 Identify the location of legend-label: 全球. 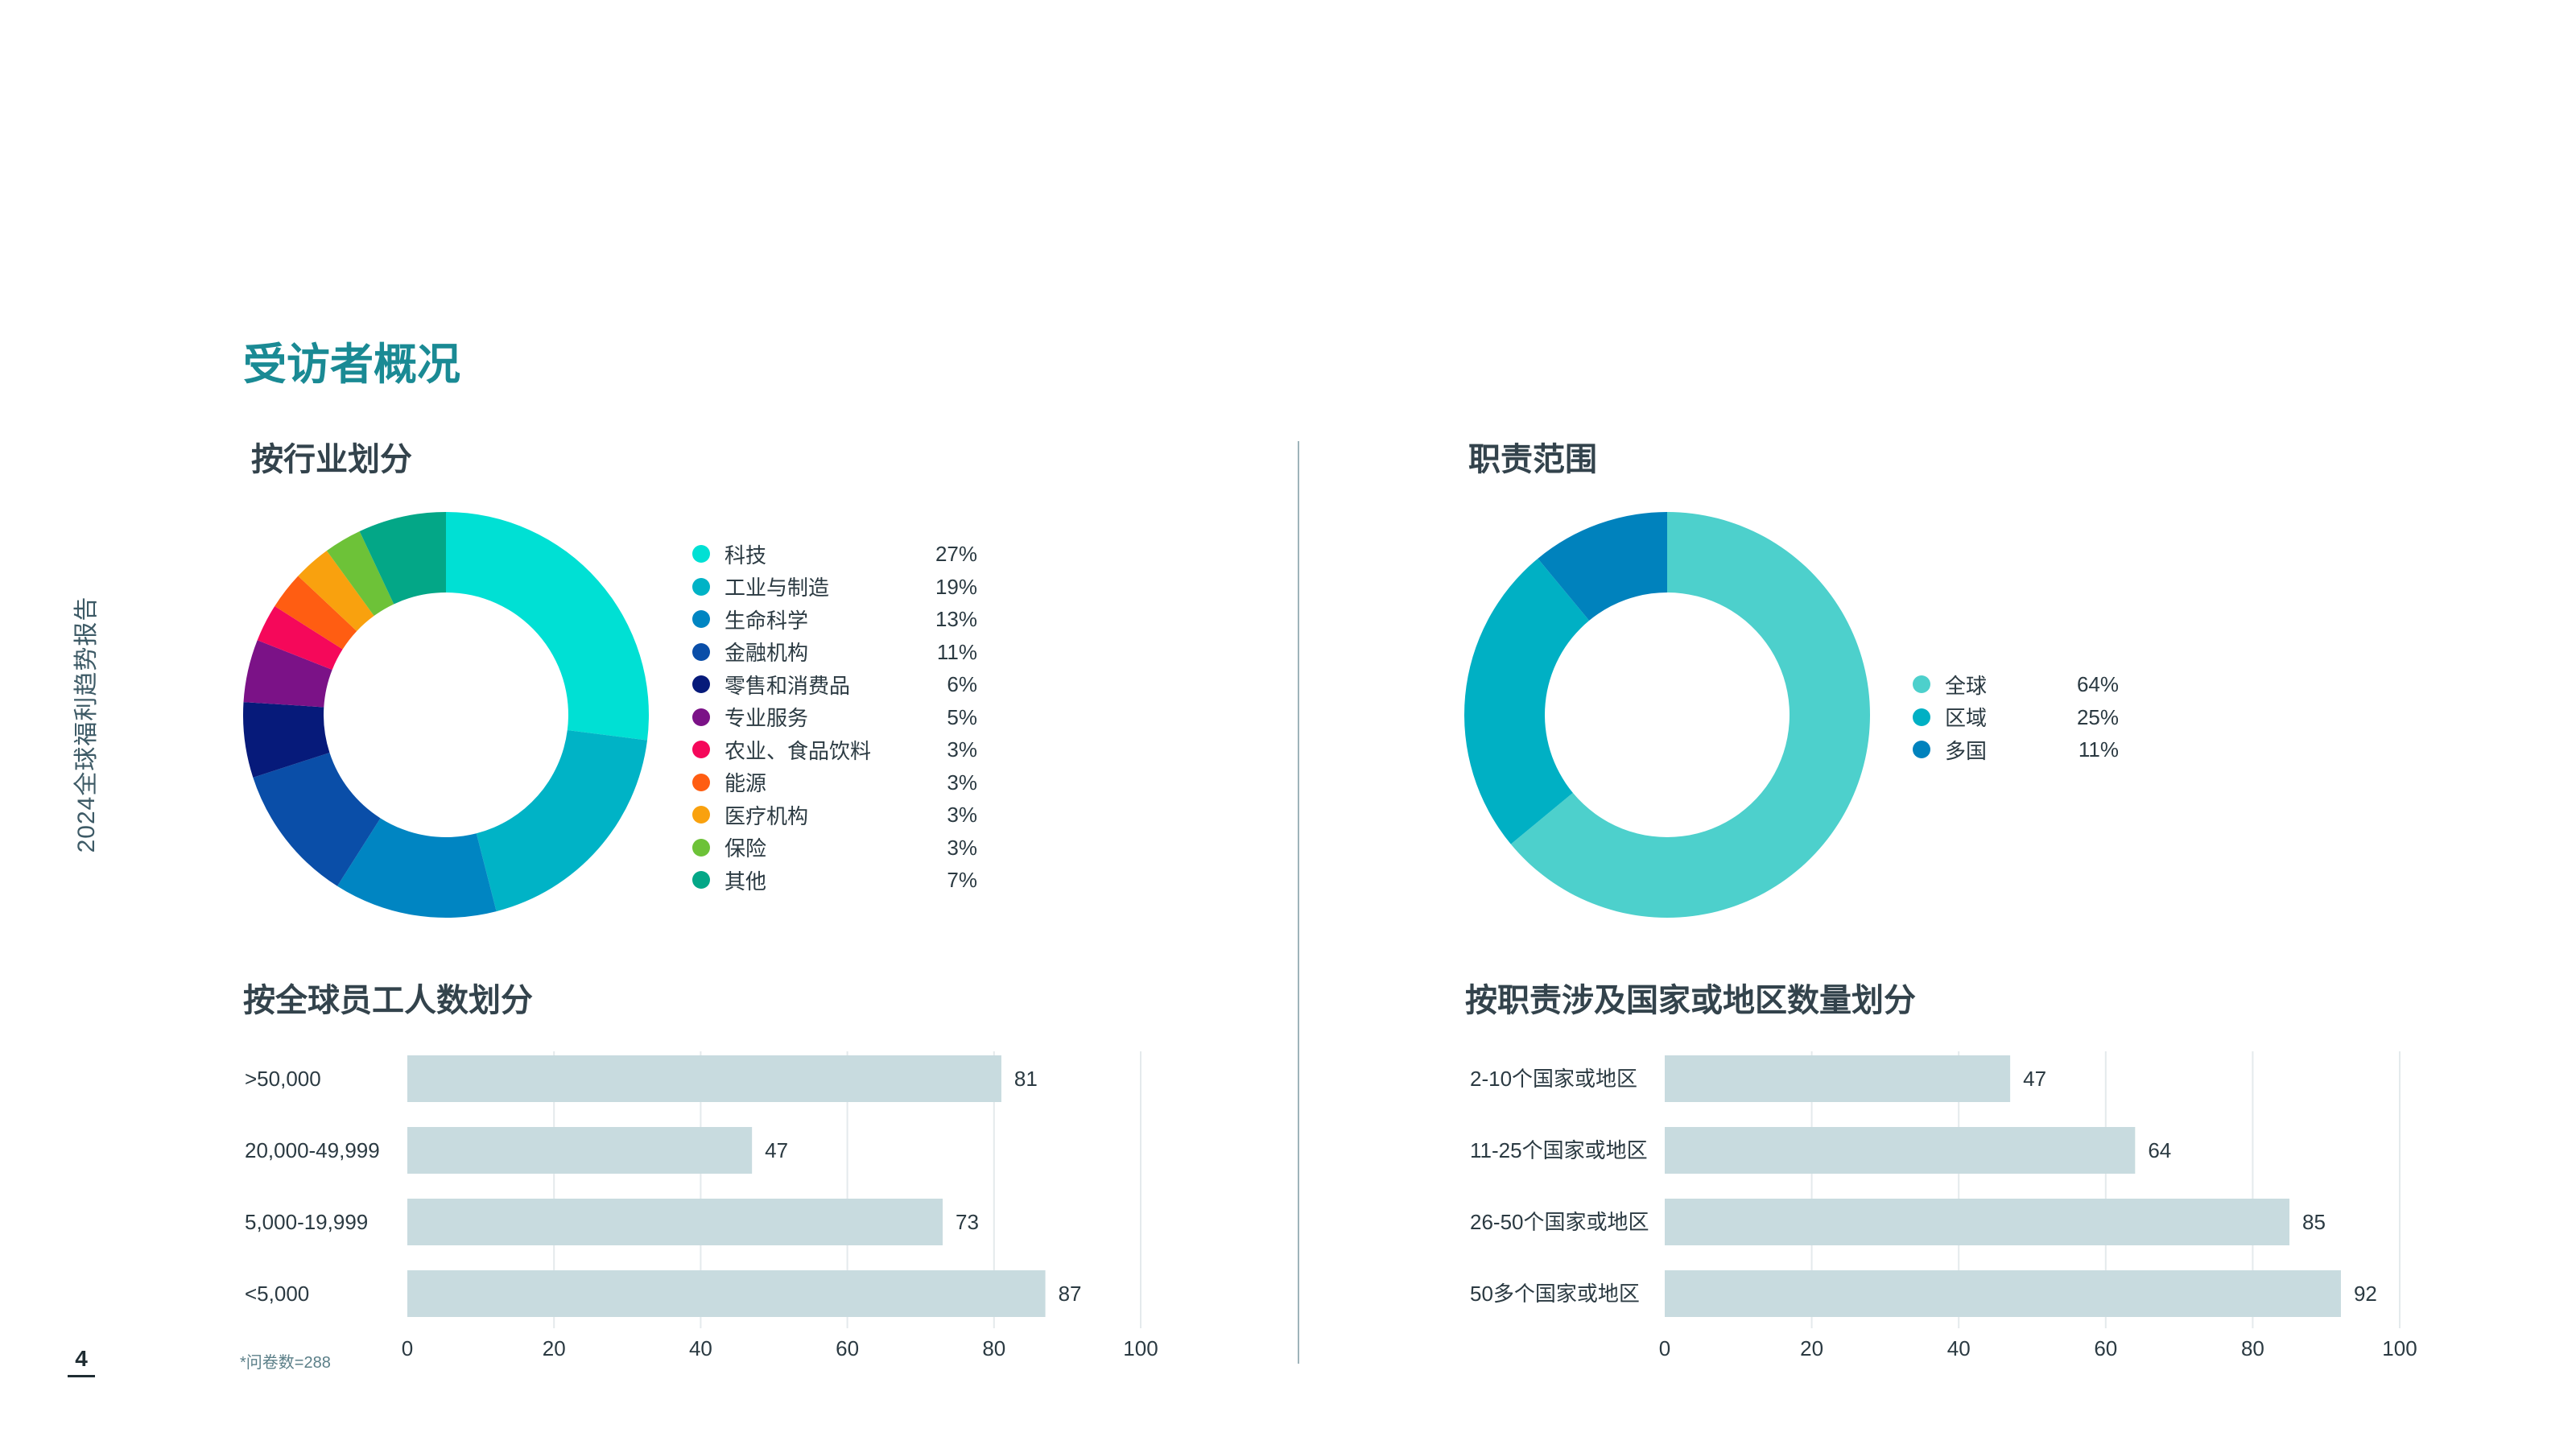
(1966, 685).